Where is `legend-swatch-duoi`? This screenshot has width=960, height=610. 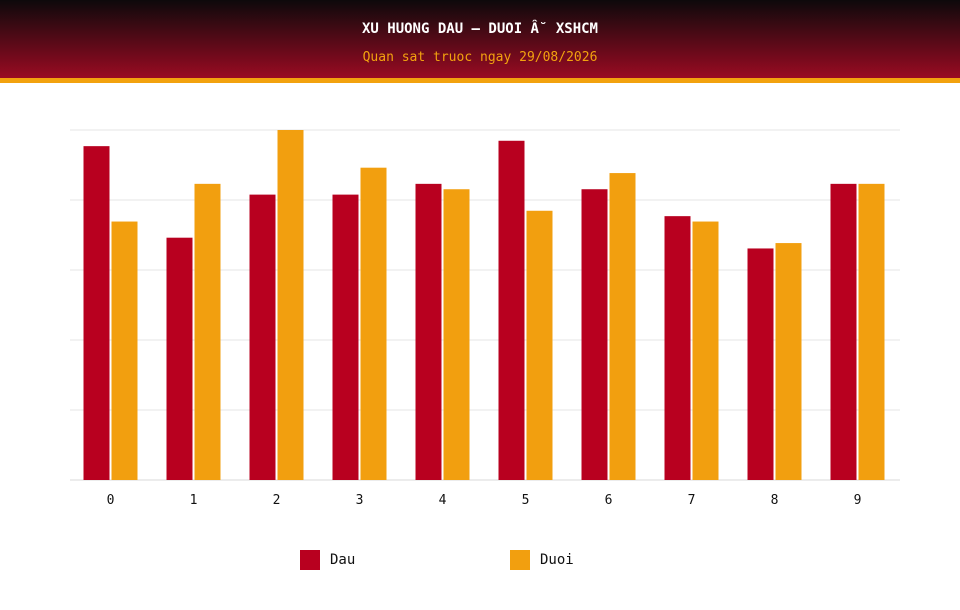 legend-swatch-duoi is located at coordinates (520, 560).